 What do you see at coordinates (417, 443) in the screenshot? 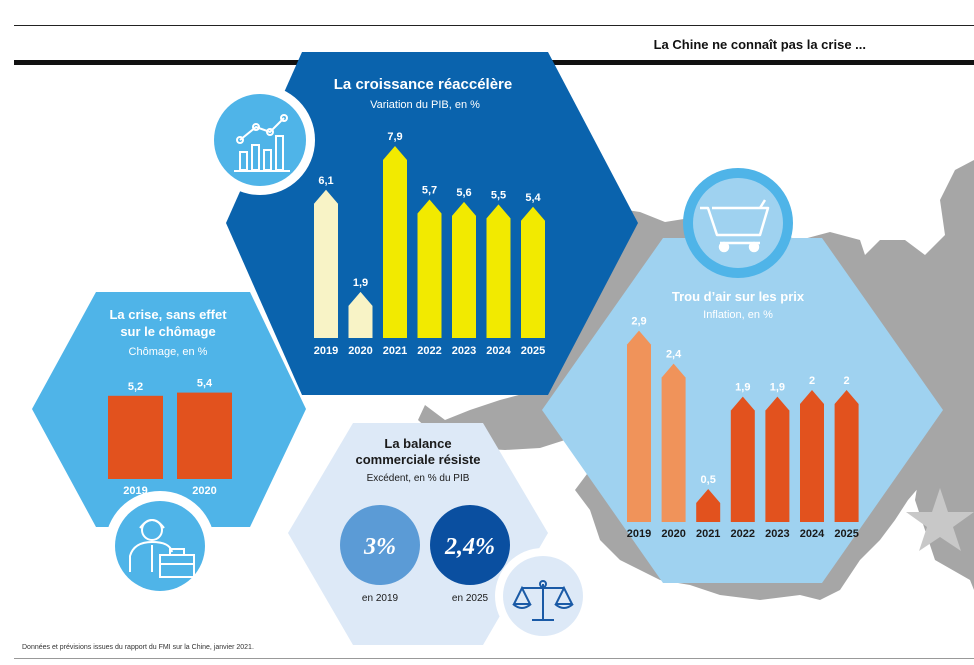
I see `trade-title-line1: La balance` at bounding box center [417, 443].